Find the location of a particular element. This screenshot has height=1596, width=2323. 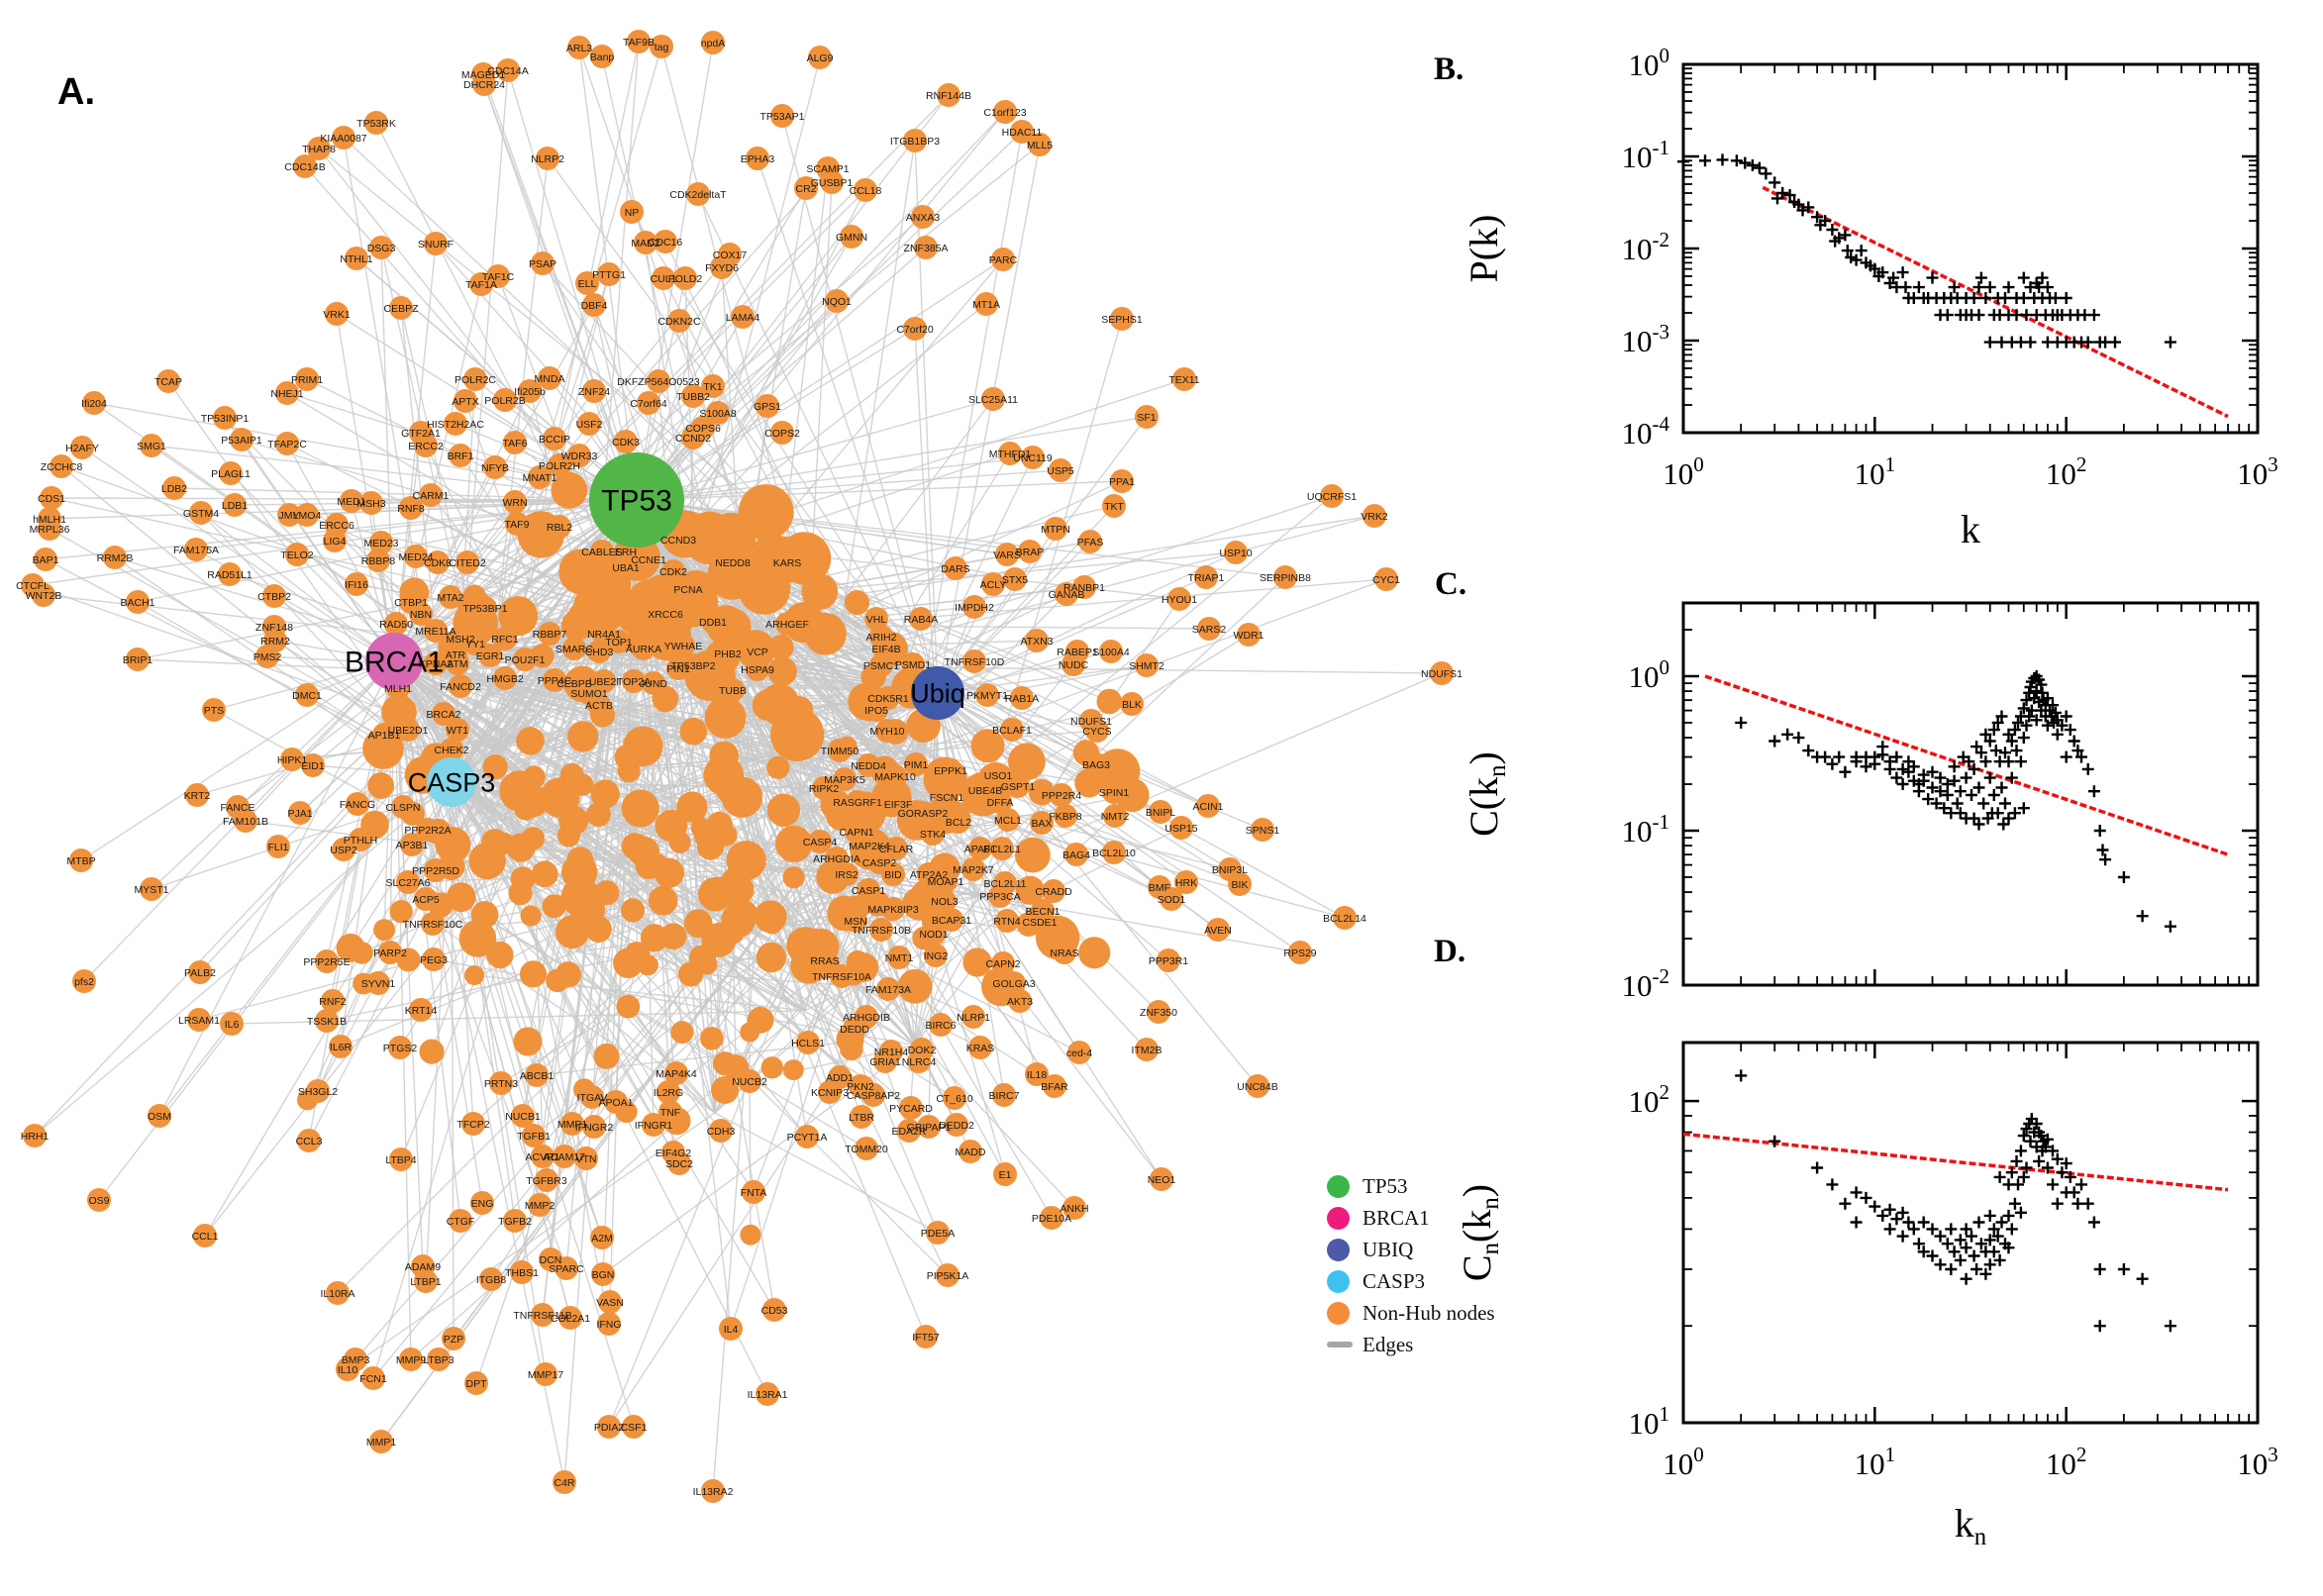

network-node-label: PLAGL1 is located at coordinates (231, 474).